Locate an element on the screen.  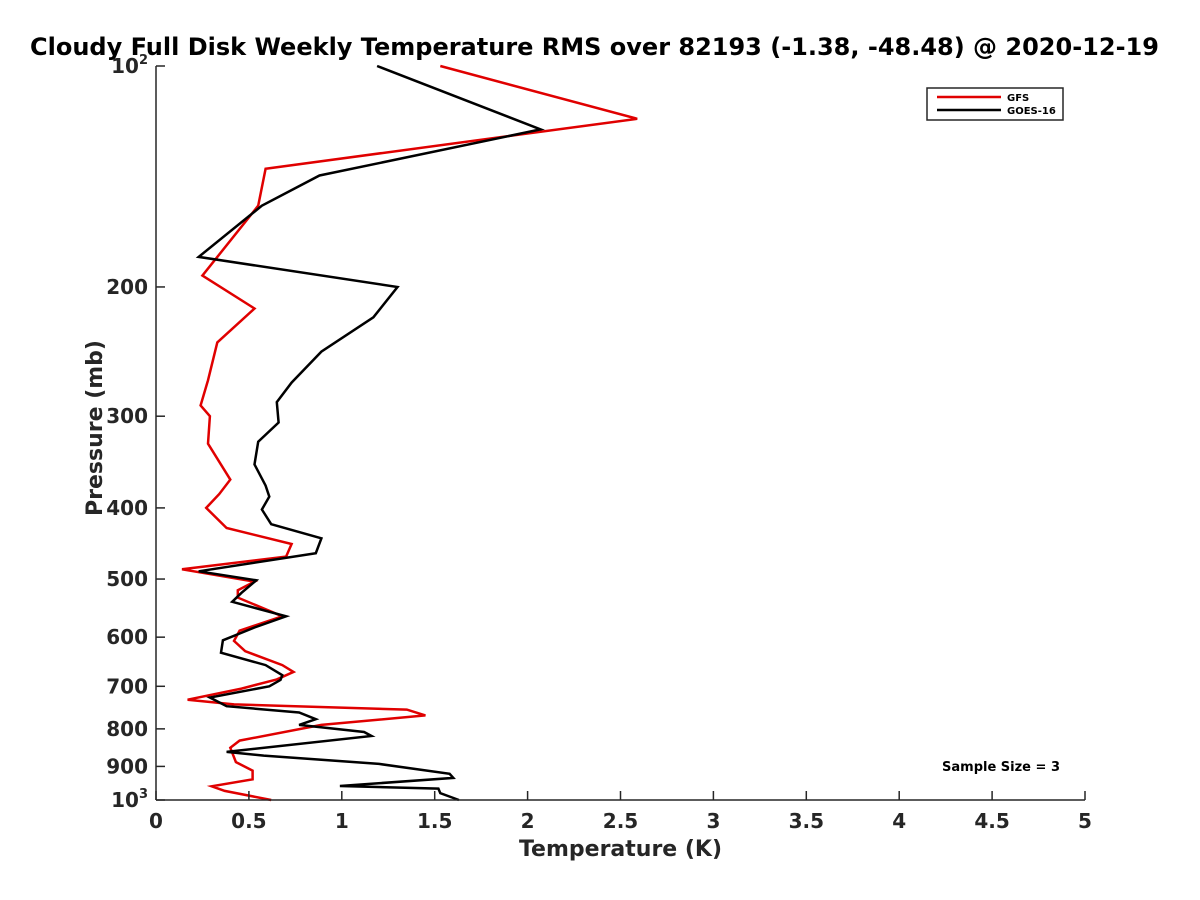
legend: GFS GOES-16 is located at coordinates (995, 104).